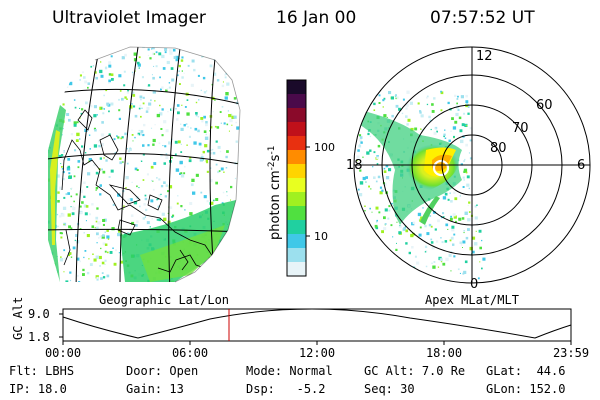 The image size is (600, 400). What do you see at coordinates (571, 353) in the screenshot?
I see `x-tick-2359: 23:59` at bounding box center [571, 353].